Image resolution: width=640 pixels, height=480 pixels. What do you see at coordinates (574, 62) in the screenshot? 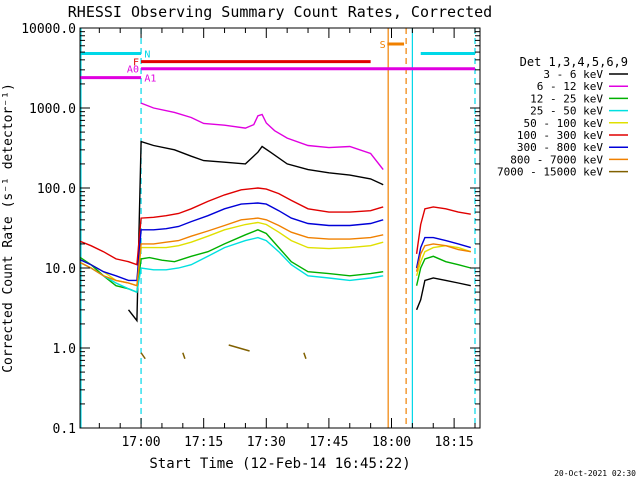
I see `legend-title: Det 1,3,4,5,6,9` at bounding box center [574, 62].